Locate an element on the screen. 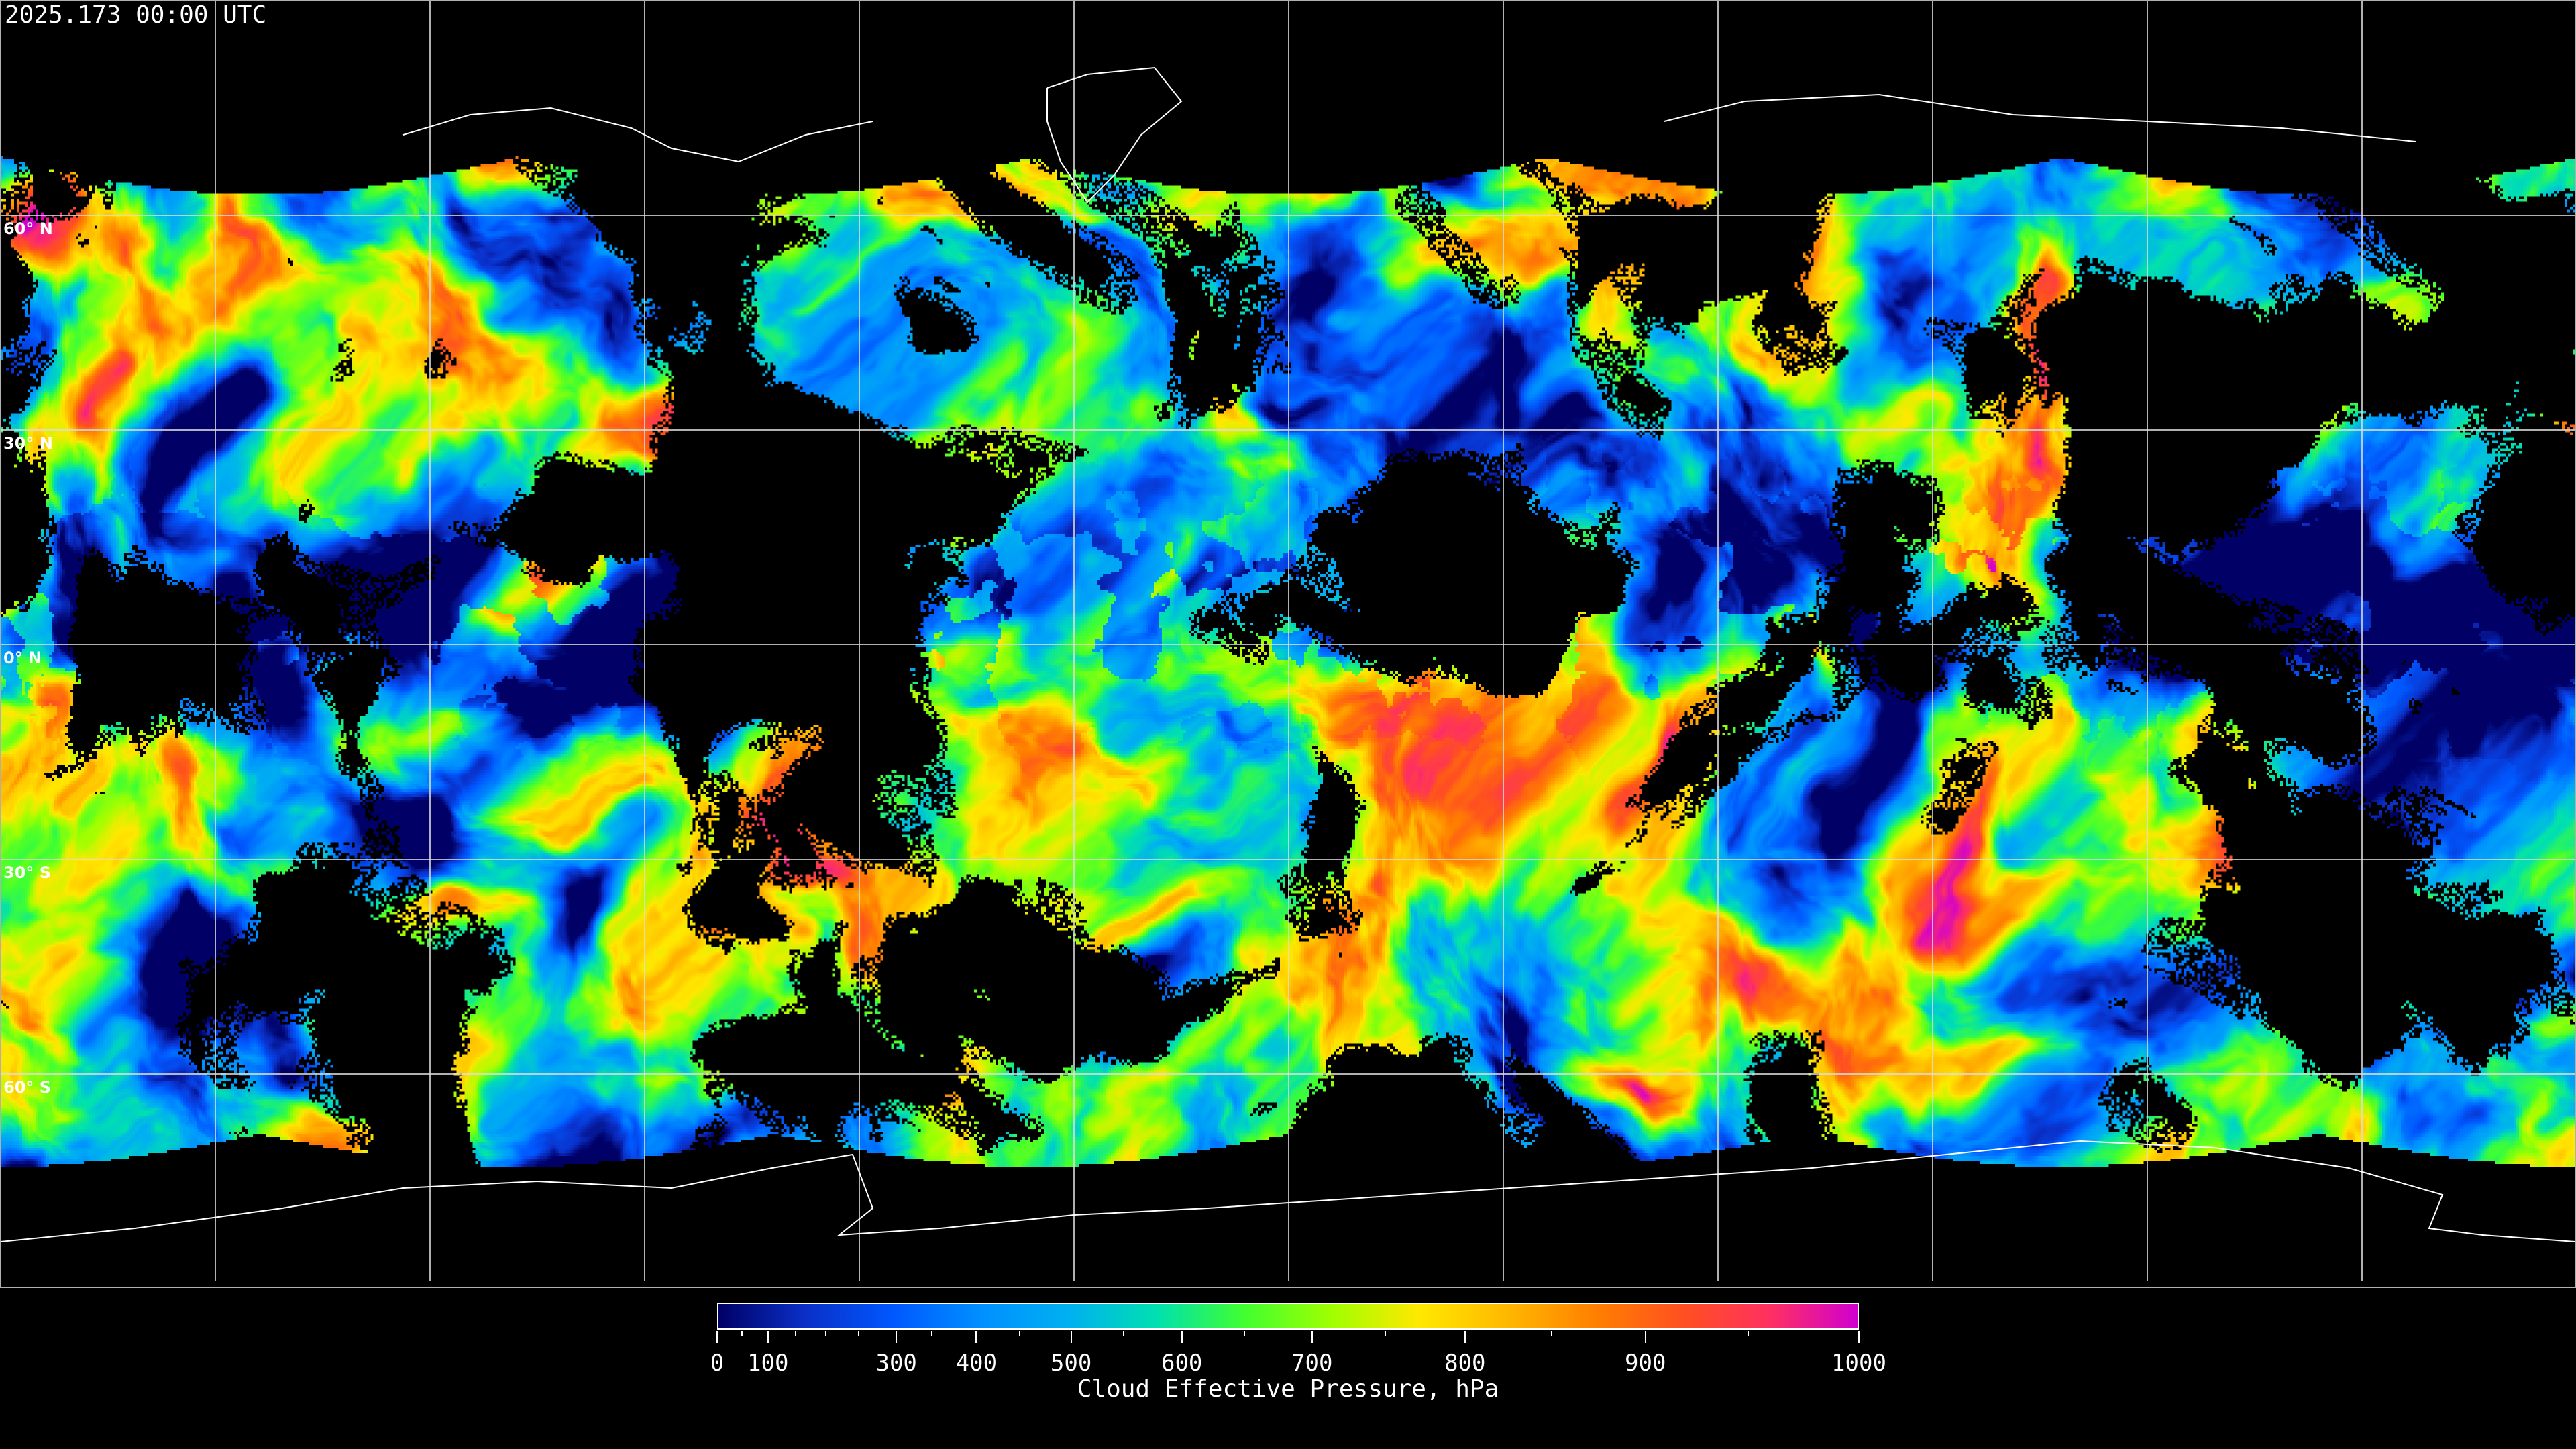  tick-label: 600 is located at coordinates (1182, 1363).